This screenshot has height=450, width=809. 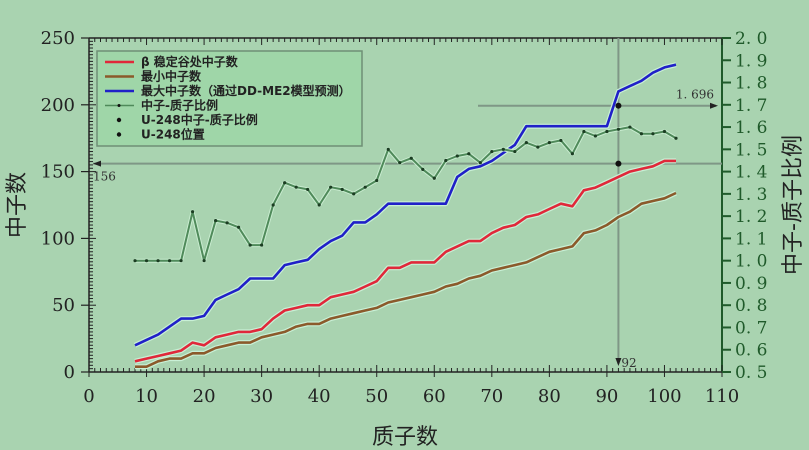 I want to click on x-tick-label: 110, so click(x=722, y=396).